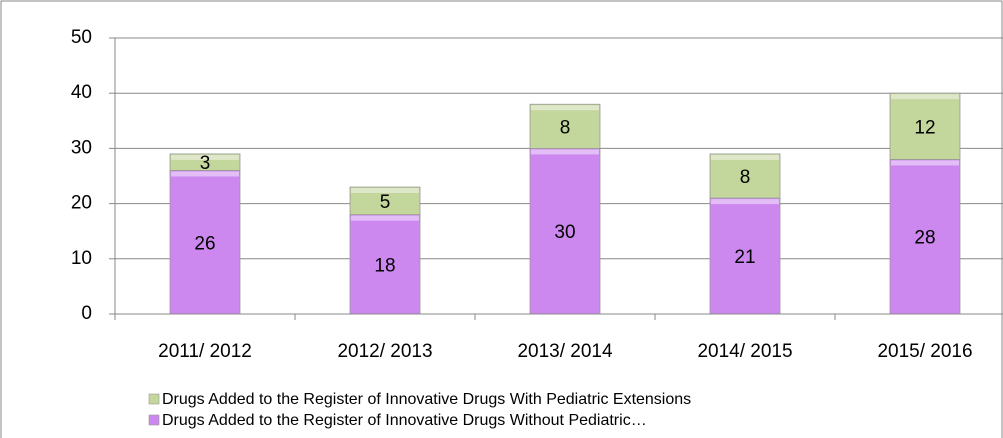  What do you see at coordinates (86, 313) in the screenshot?
I see `y-tick-label: 0` at bounding box center [86, 313].